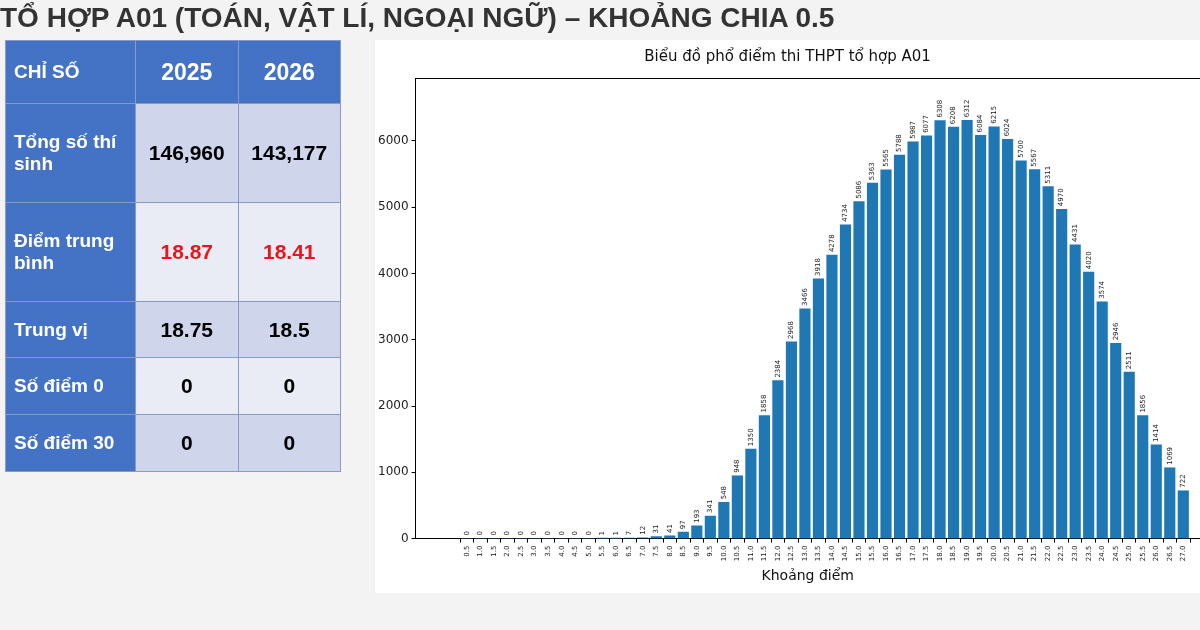 This screenshot has height=630, width=1200. I want to click on y-tick-label: 3000, so click(393, 338).